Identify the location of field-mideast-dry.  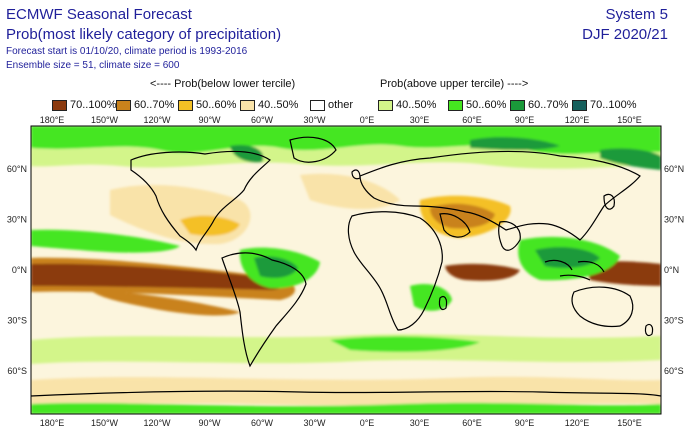
(462, 216).